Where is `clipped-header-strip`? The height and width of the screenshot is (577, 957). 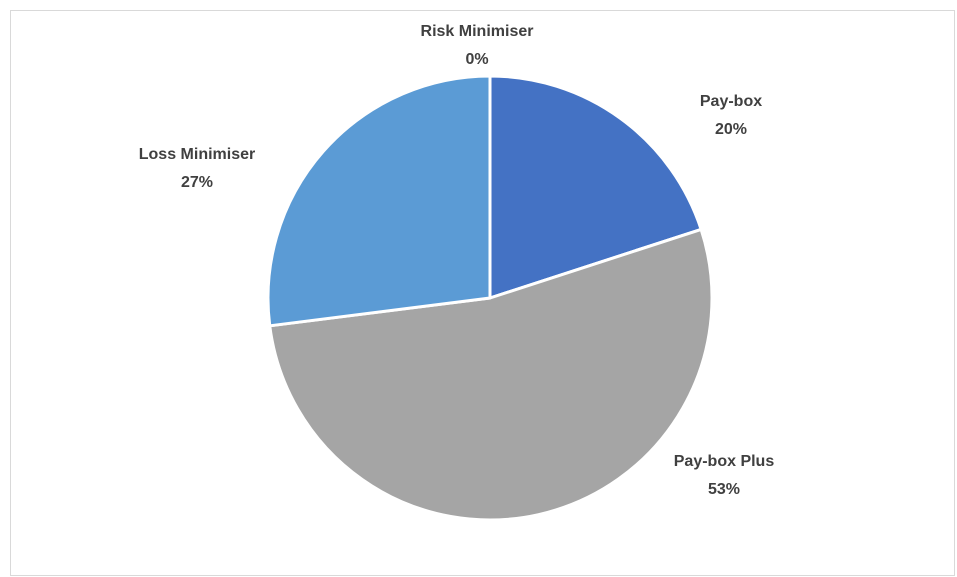
clipped-header-strip is located at coordinates (478, 5).